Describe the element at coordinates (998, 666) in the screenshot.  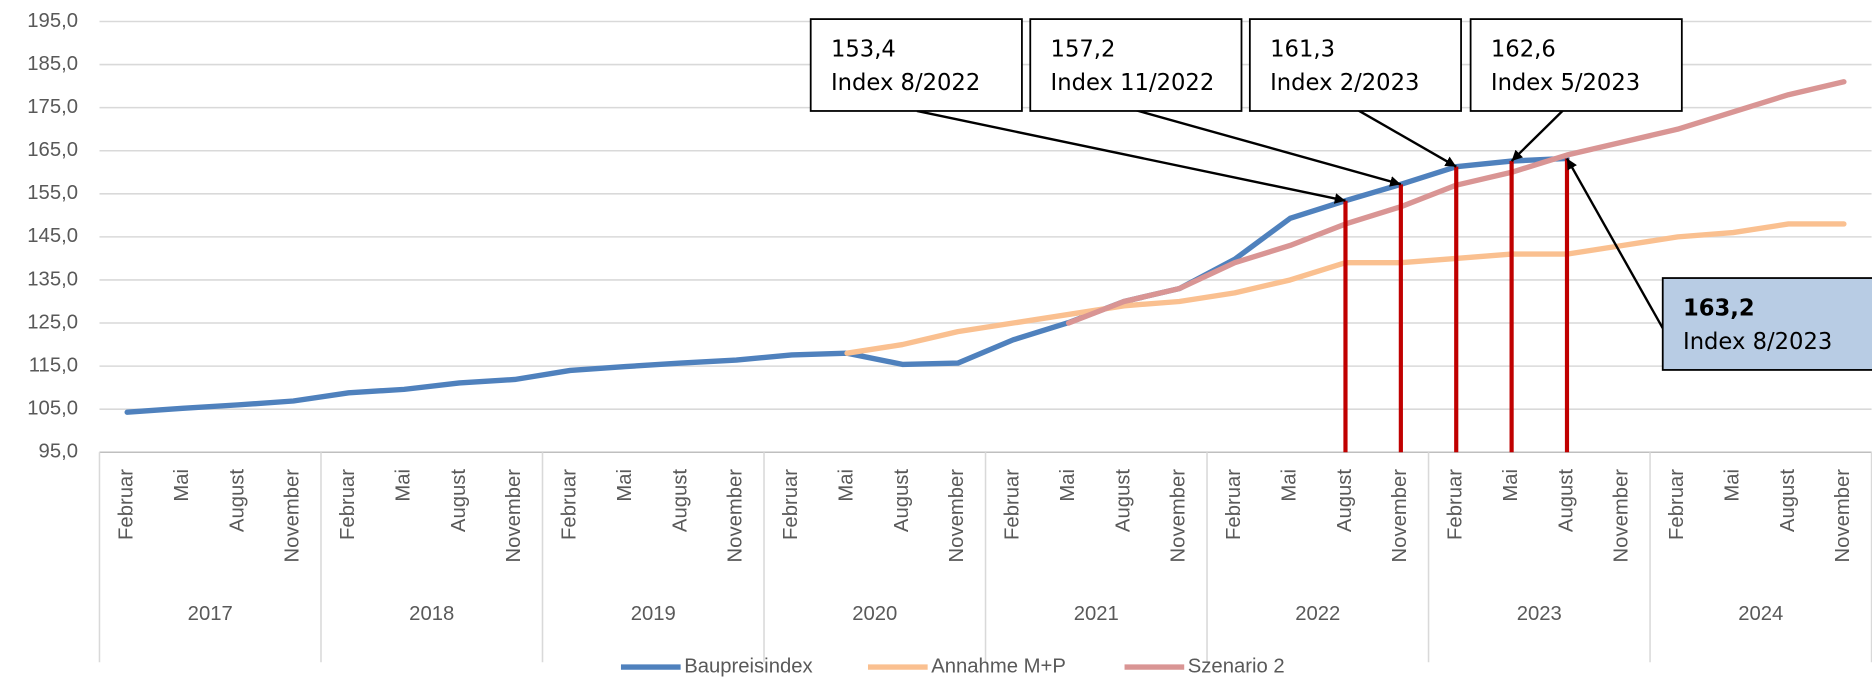
I see `legend-label: Annahme M+P` at that location.